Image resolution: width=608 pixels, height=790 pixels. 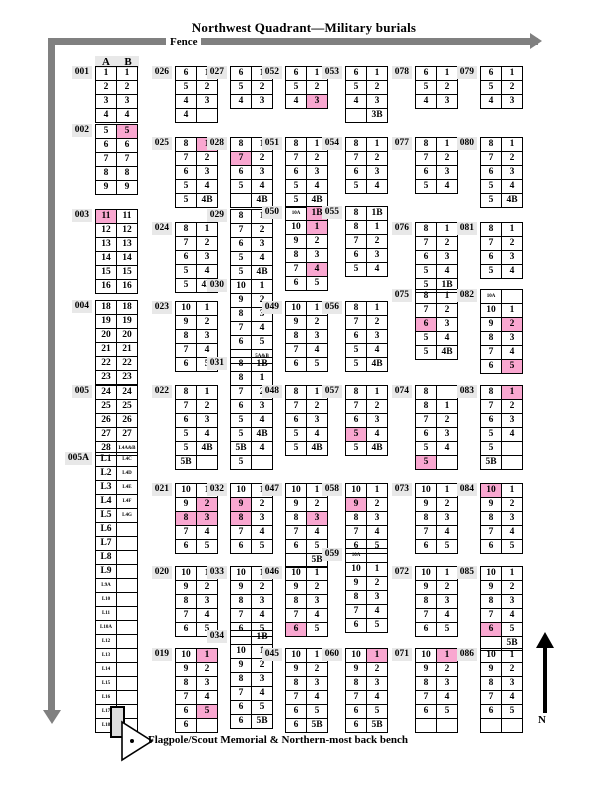 What do you see at coordinates (127, 434) in the screenshot?
I see `grave-cell: 27` at bounding box center [127, 434].